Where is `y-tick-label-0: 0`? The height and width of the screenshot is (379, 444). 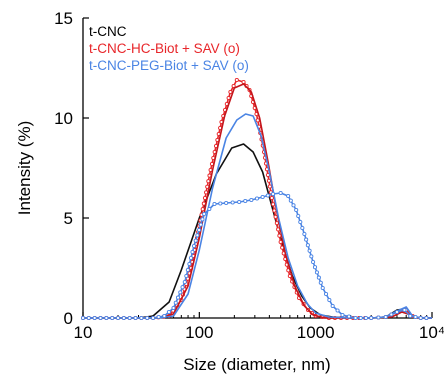 y-tick-label-0: 0 is located at coordinates (68, 318).